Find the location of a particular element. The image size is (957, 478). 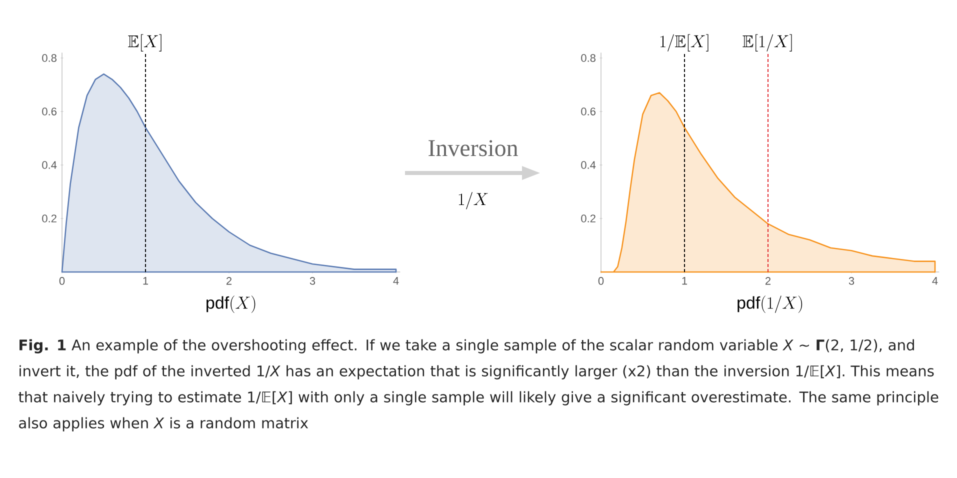

ref-line-label: $\mathbb{E}[X]$ is located at coordinates (145, 43).